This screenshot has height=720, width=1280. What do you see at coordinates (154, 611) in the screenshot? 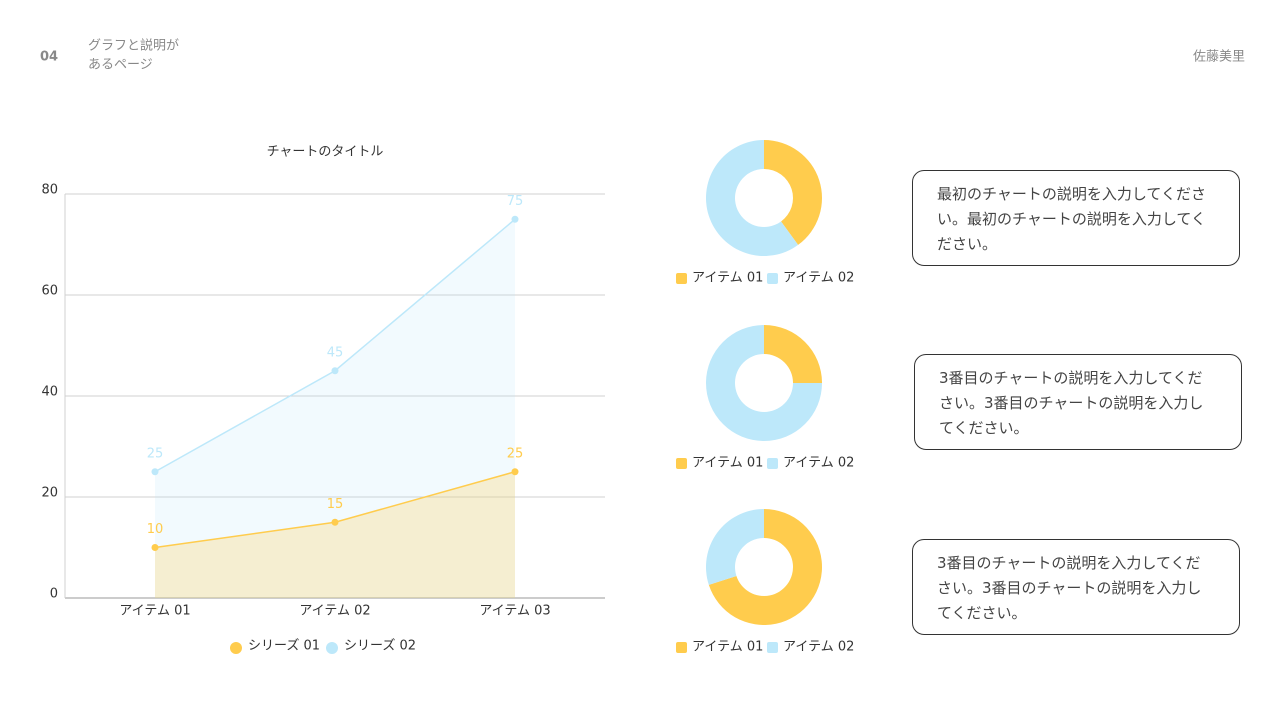
I see `x-tick-label: アイテム 01` at bounding box center [154, 611].